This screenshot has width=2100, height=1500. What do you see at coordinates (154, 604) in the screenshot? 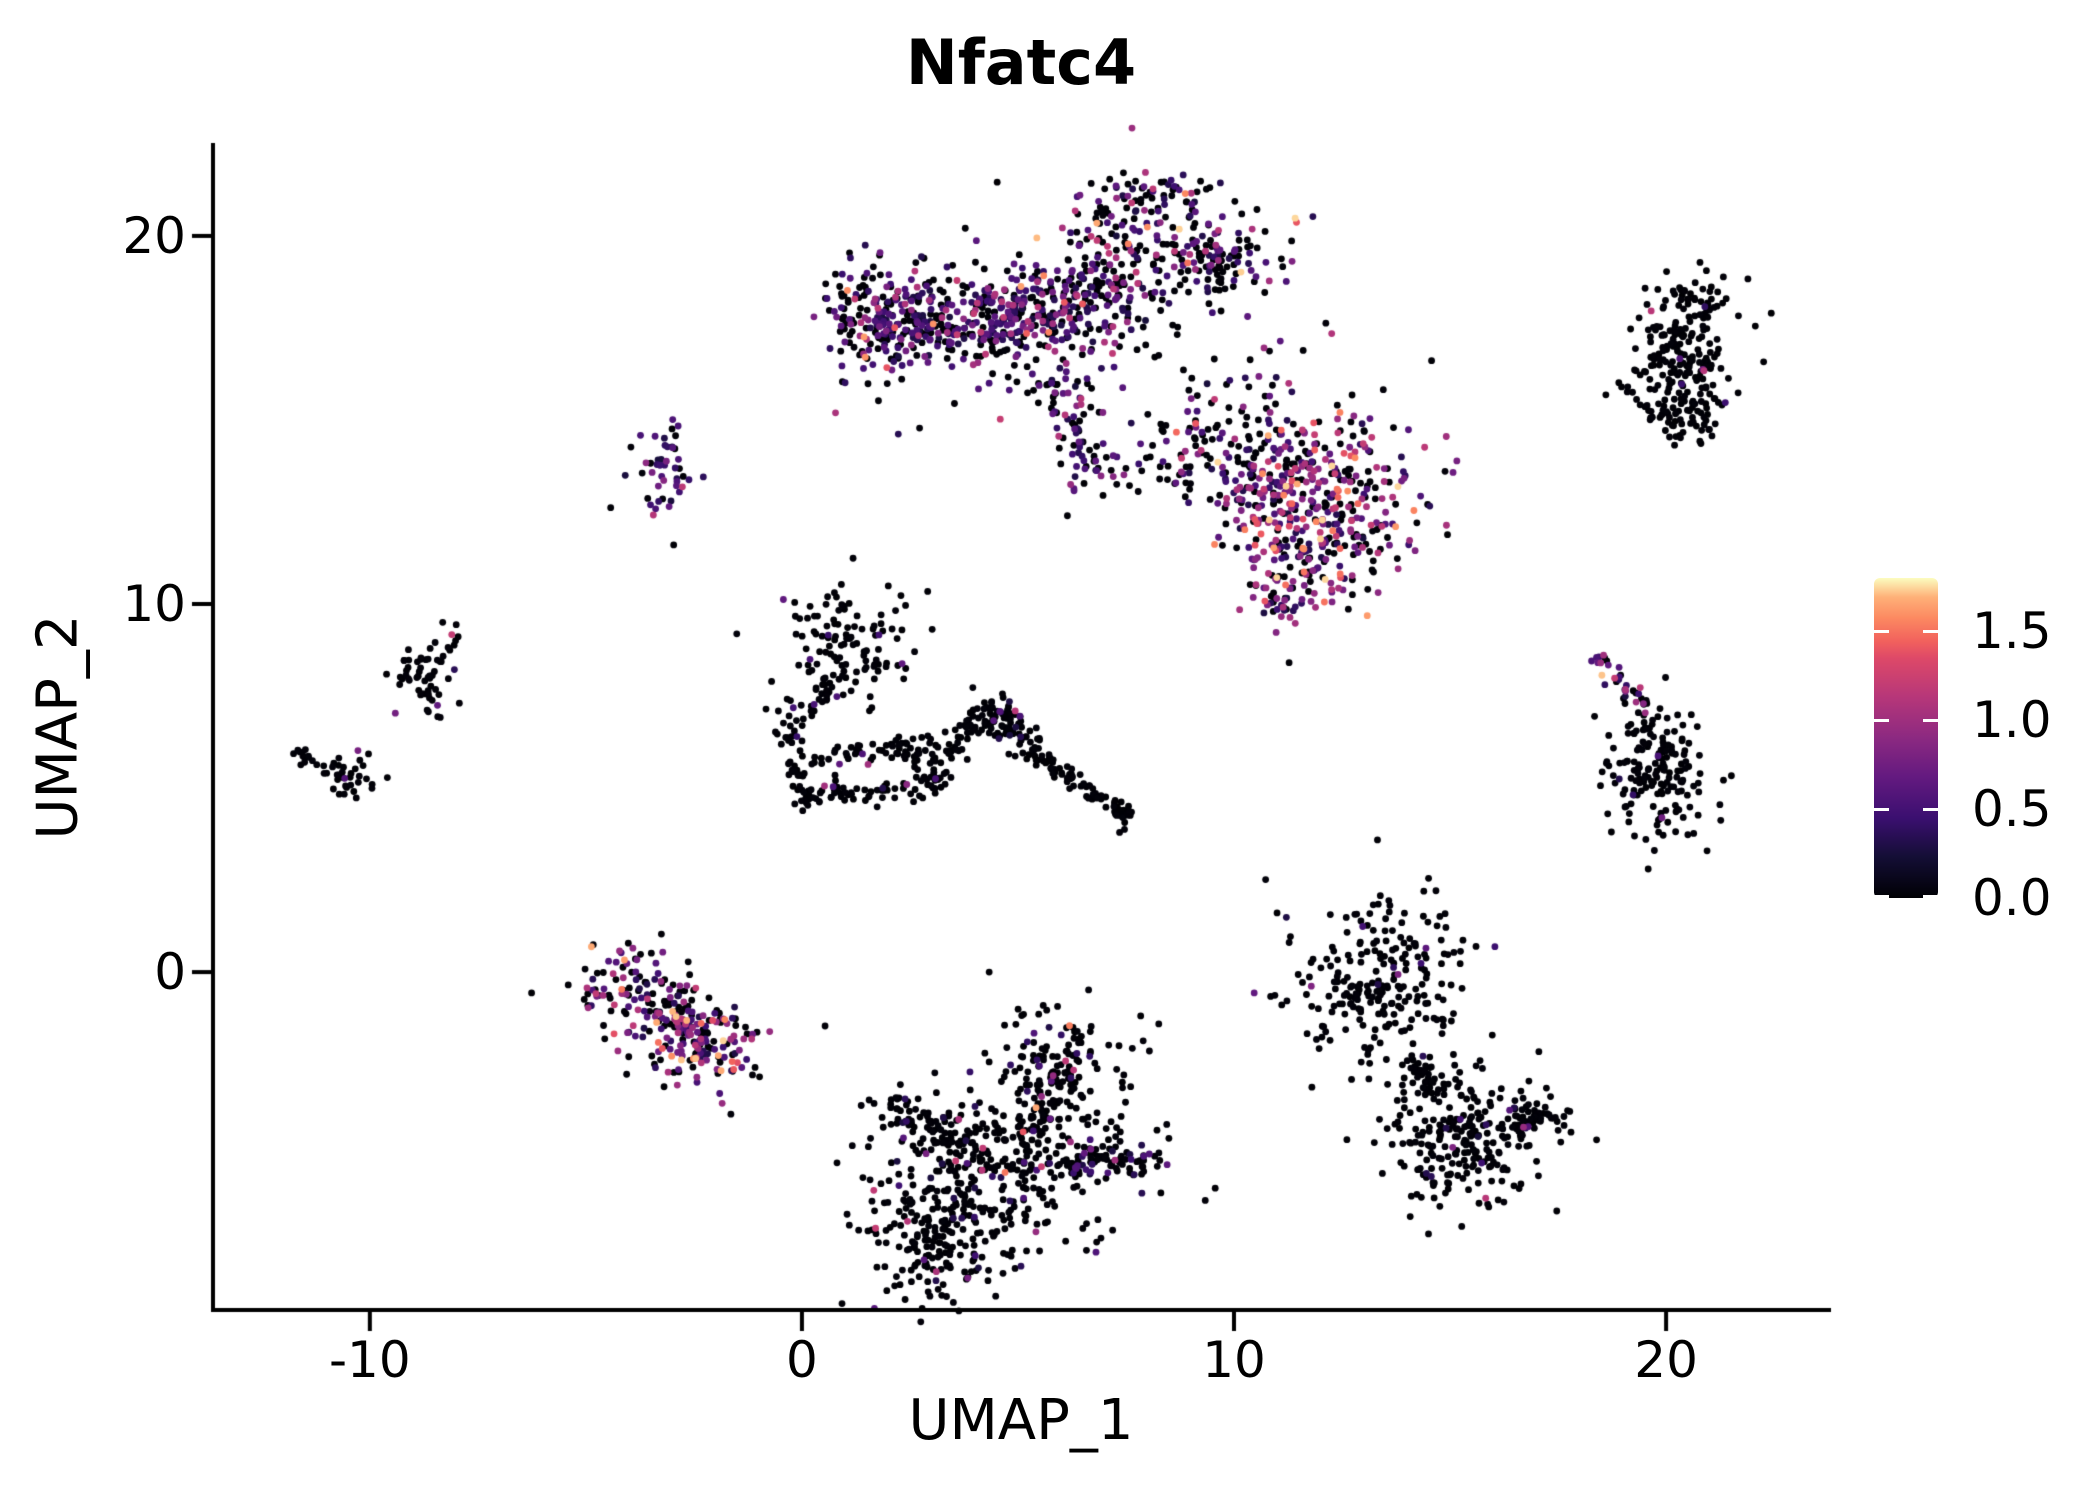
I see `y-tick-label: 10` at bounding box center [154, 604].